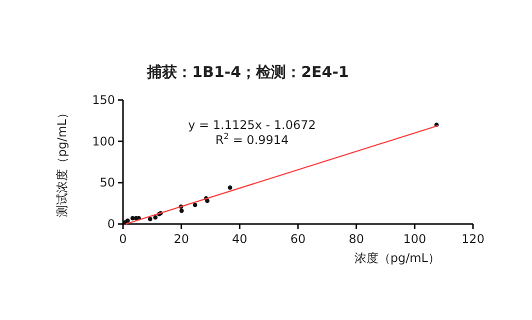 This screenshot has width=532, height=320. What do you see at coordinates (298, 239) in the screenshot?
I see `x-tick-label: 60` at bounding box center [298, 239].